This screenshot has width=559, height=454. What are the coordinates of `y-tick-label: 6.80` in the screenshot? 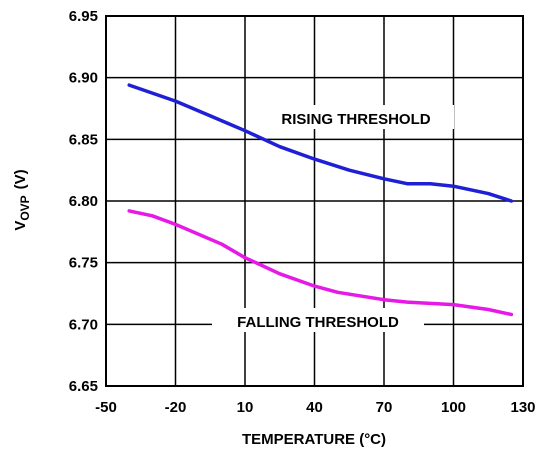 It's located at (83, 201).